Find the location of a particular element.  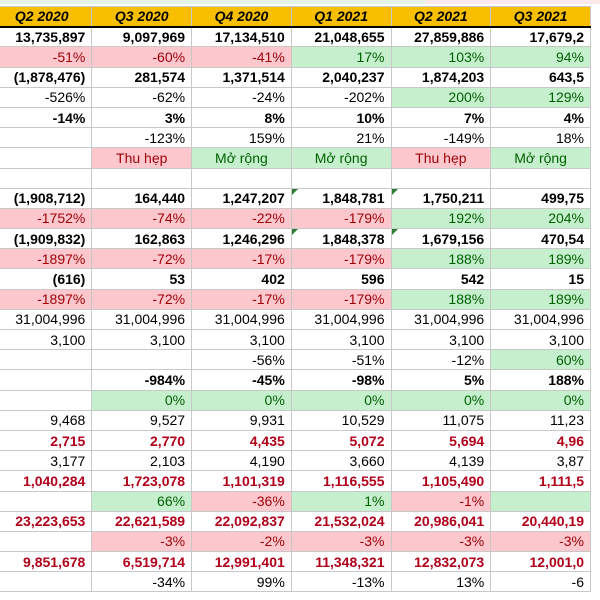

table-cell: -56% is located at coordinates (241, 360).